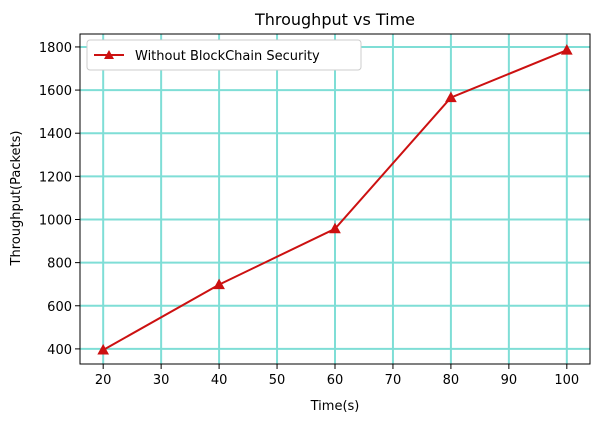  I want to click on x-tick-label: 100, so click(566, 380).